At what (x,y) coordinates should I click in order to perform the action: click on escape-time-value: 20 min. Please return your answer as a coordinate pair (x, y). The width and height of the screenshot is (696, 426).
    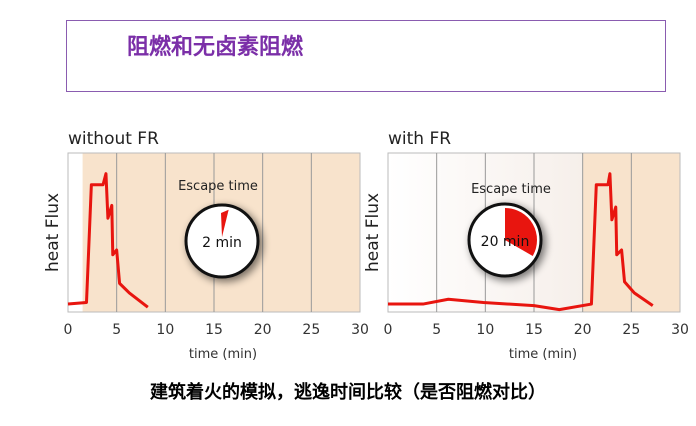
    Looking at the image, I should click on (505, 242).